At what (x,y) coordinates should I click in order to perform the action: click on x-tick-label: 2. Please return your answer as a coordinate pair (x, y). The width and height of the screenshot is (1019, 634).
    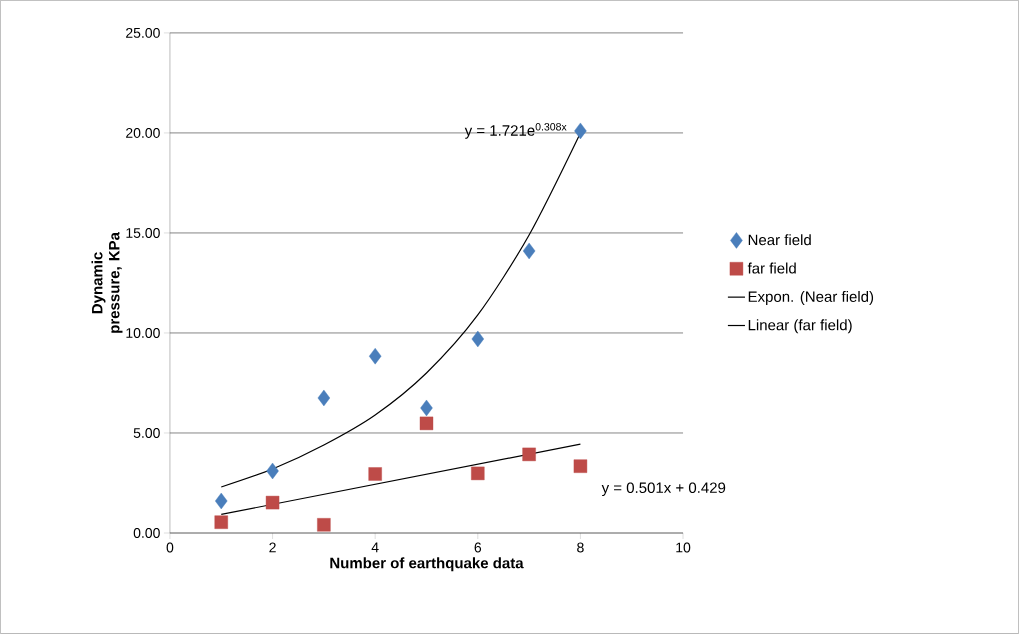
    Looking at the image, I should click on (272, 547).